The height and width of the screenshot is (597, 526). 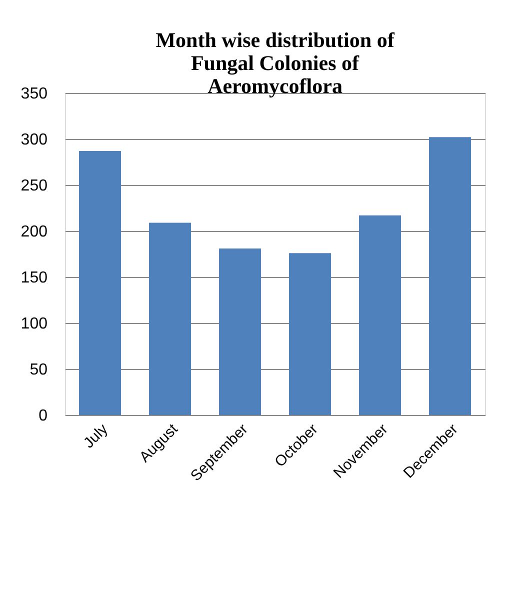 I want to click on y-tick-label: 250, so click(x=34, y=186).